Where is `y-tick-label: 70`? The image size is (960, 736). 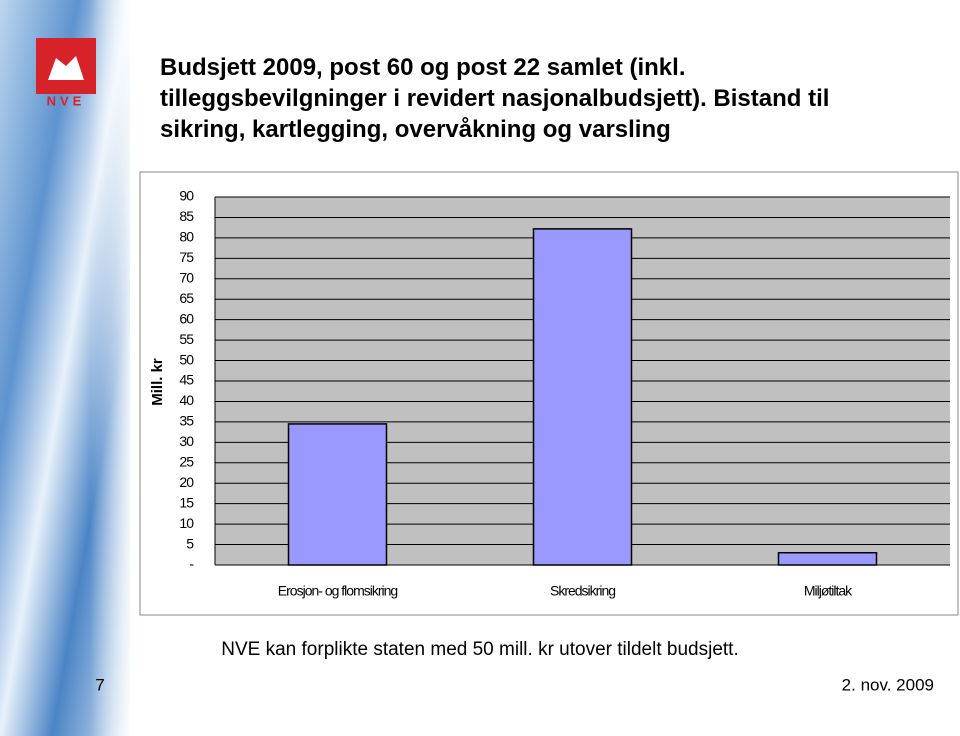
y-tick-label: 70 is located at coordinates (186, 277).